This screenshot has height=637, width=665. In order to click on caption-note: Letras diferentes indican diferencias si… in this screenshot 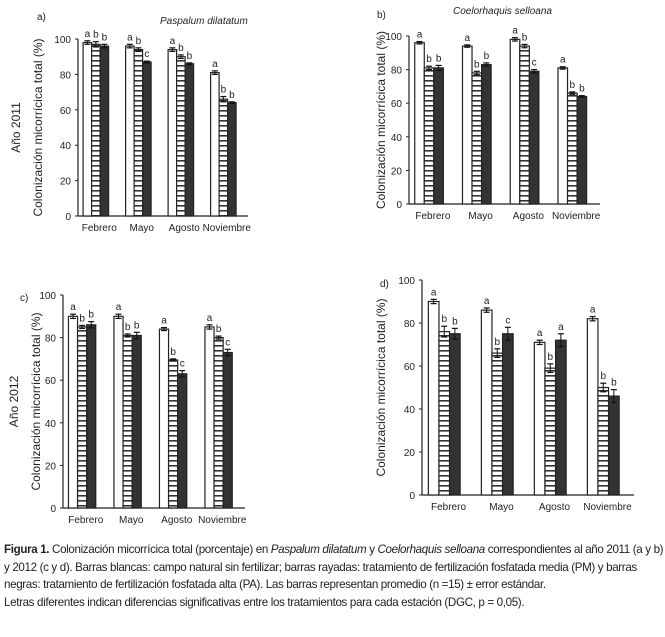, I will do `click(264, 602)`.